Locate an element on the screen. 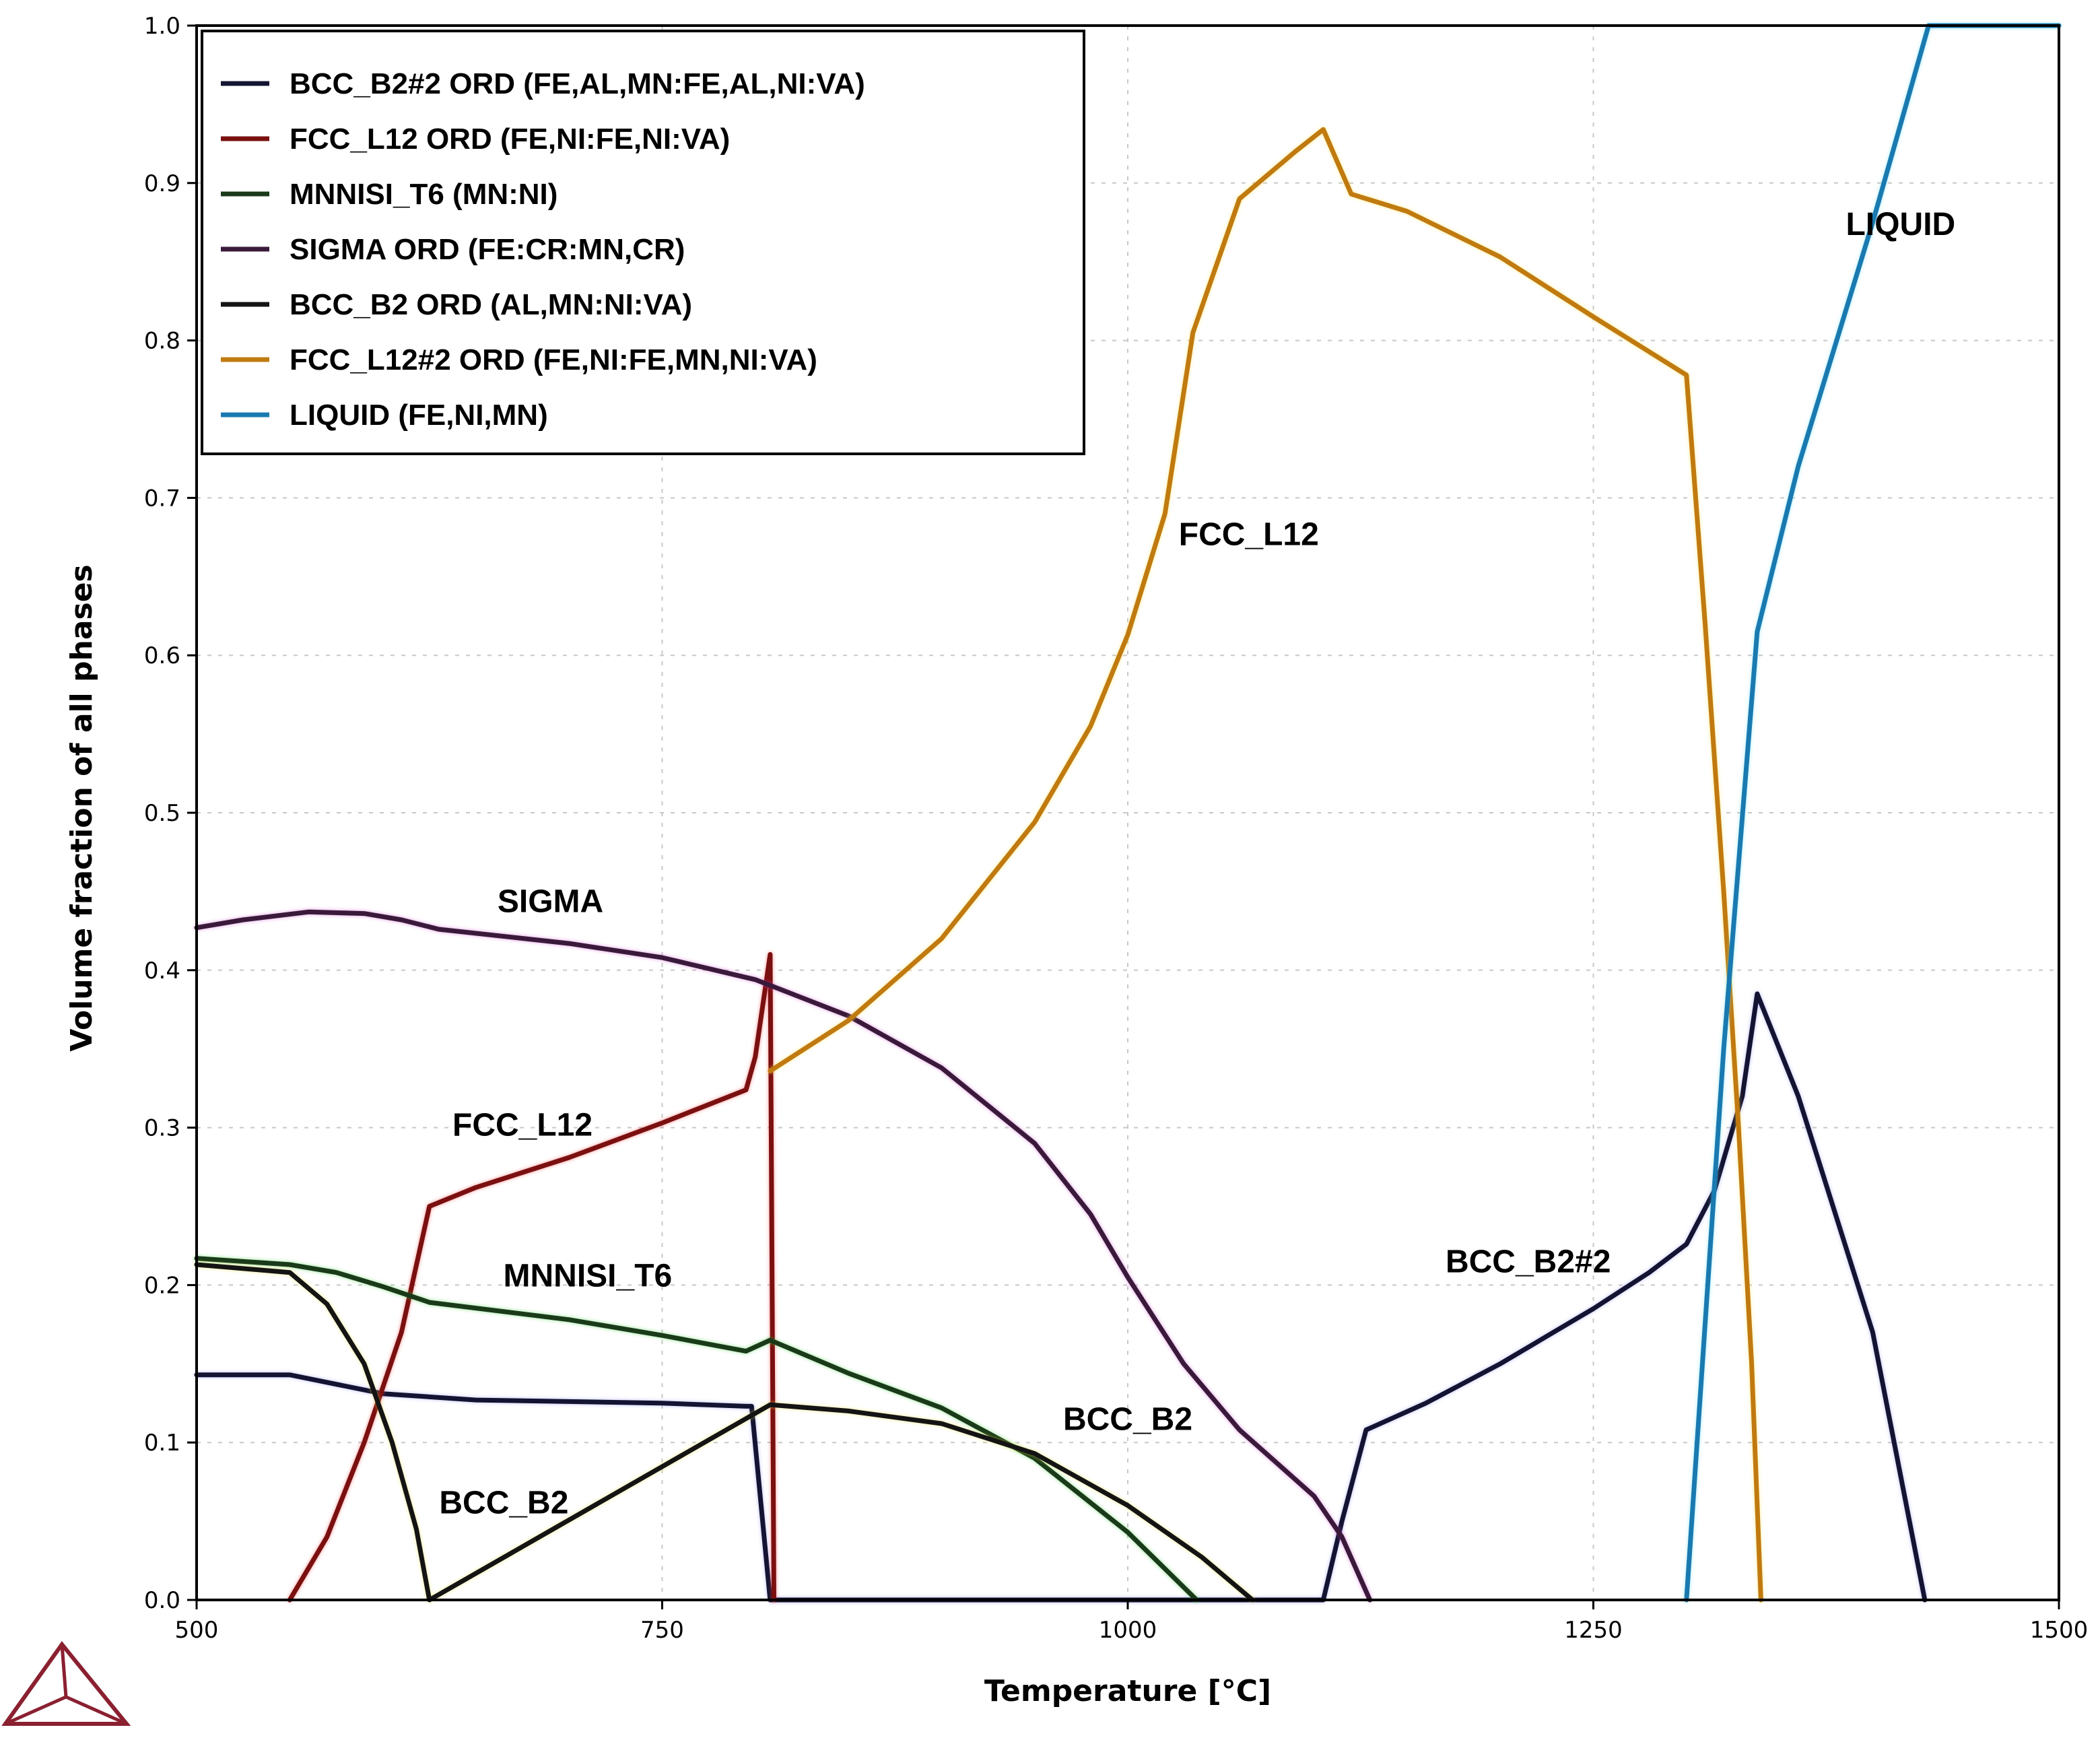 The height and width of the screenshot is (1740, 2100). thermo-calc-logo-icon is located at coordinates (66, 1683).